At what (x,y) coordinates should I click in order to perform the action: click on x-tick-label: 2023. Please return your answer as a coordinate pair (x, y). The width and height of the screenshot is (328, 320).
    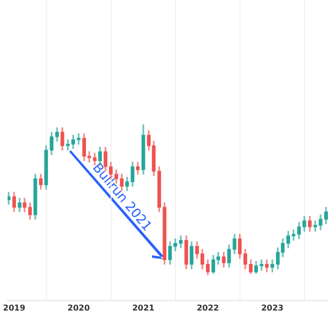
    Looking at the image, I should click on (272, 307).